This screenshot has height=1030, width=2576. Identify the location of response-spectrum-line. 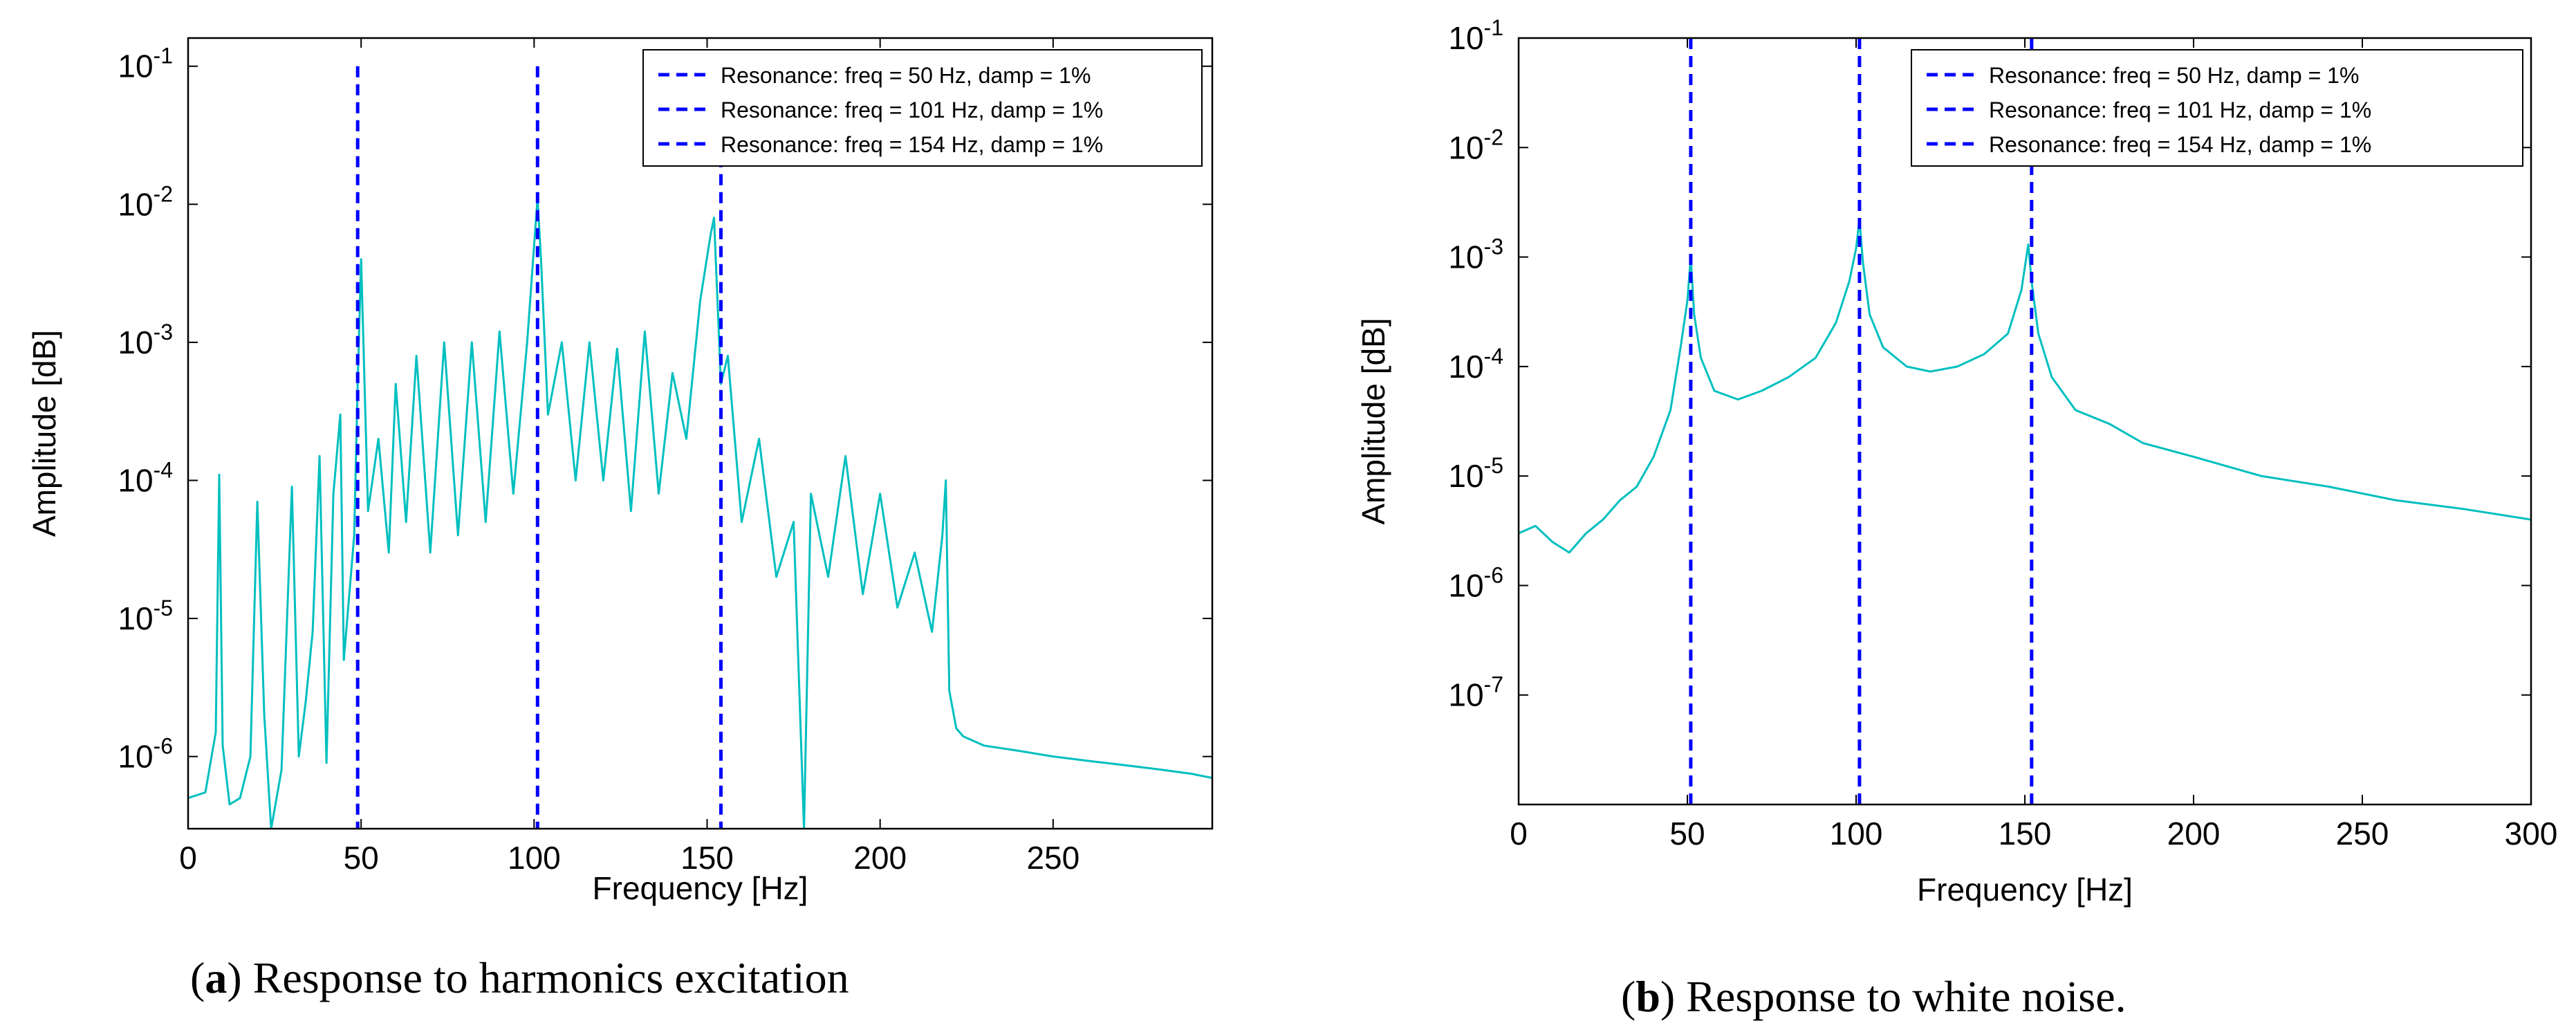
(2025, 386).